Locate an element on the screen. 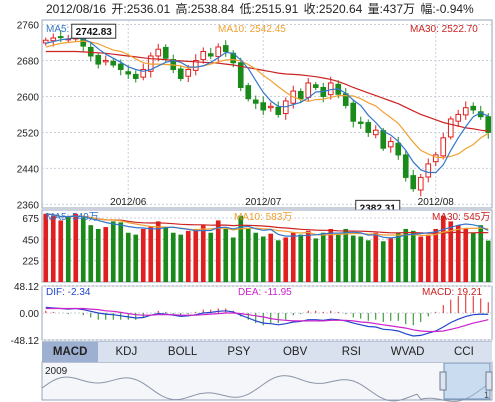 The height and width of the screenshot is (402, 495). macd-tick-label: 0.00 is located at coordinates (30, 314).